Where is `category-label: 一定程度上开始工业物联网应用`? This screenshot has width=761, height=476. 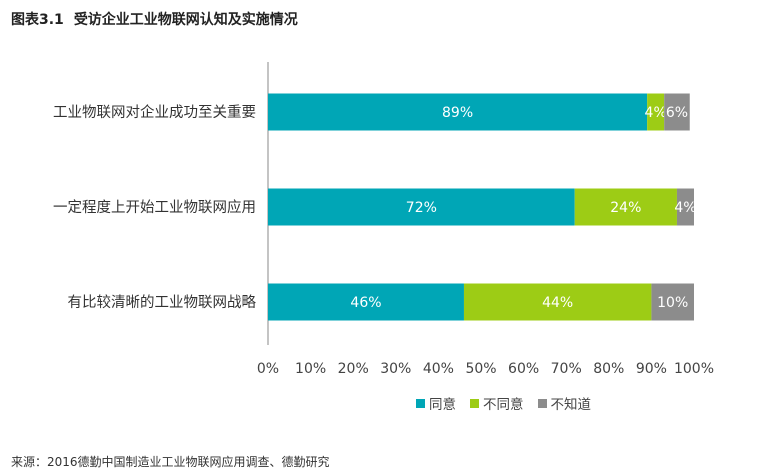
category-label: 一定程度上开始工业物联网应用 is located at coordinates (154, 207).